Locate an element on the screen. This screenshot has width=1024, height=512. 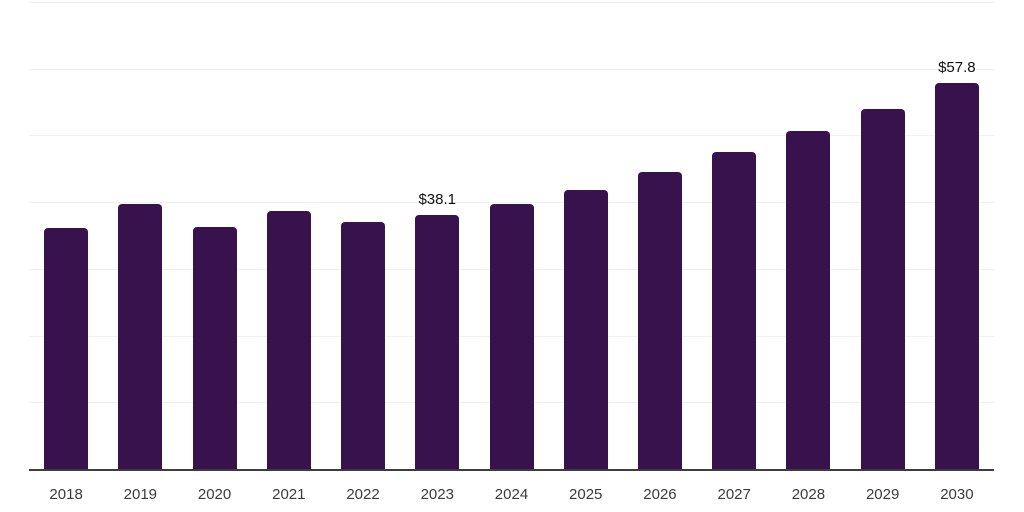
bar-2024 is located at coordinates (511, 336).